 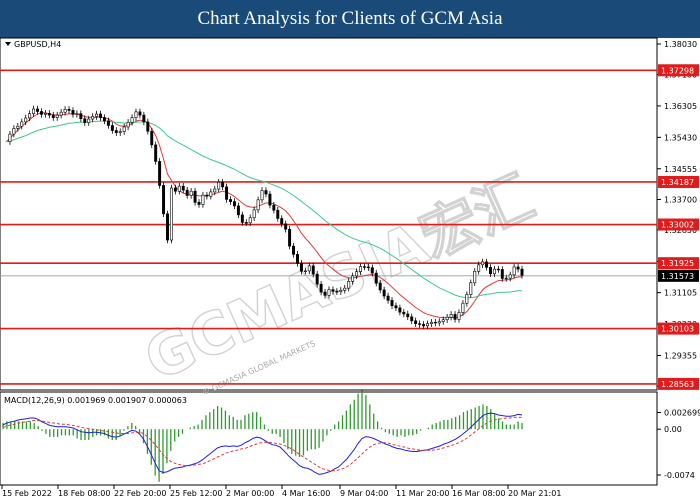 I want to click on level-label: 1.33002, so click(x=677, y=225).